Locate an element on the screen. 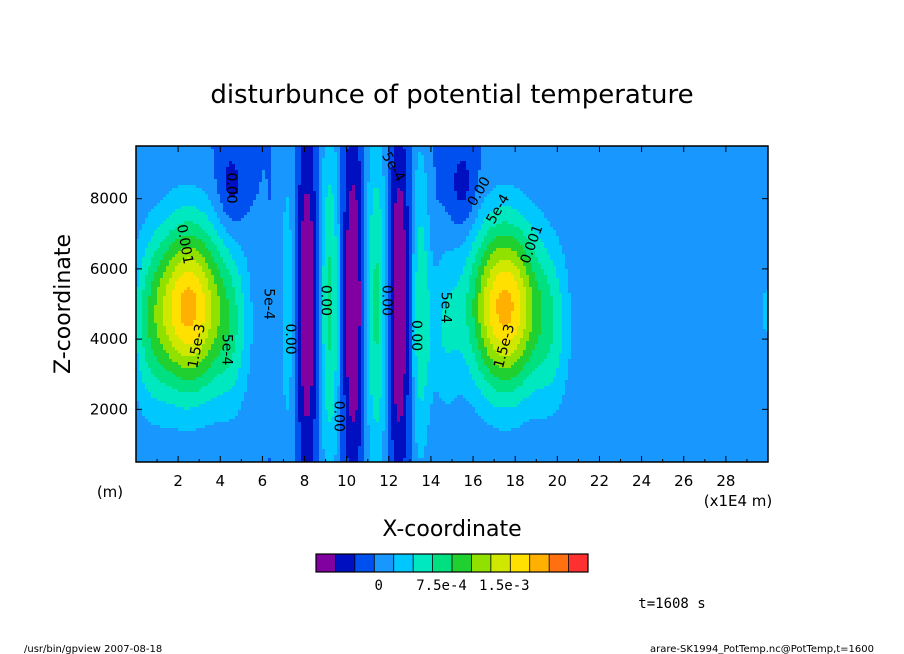  y-axis-label: Z-coordinate is located at coordinates (63, 304).